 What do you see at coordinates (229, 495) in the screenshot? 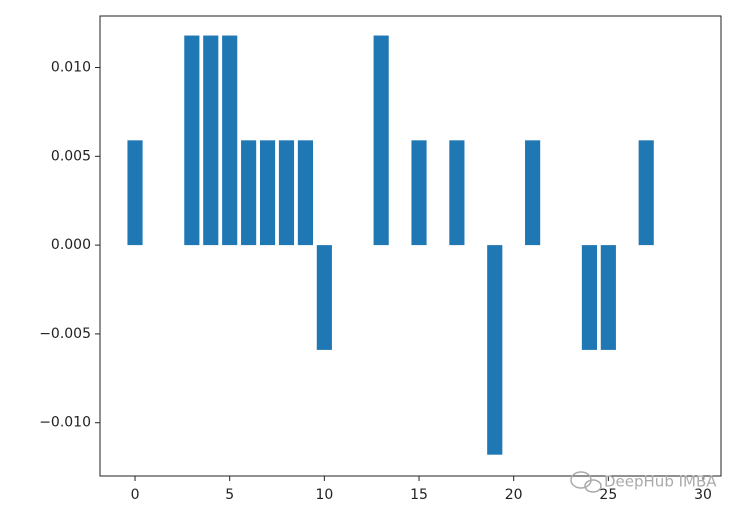
I see `x-tick-label: 5` at bounding box center [229, 495].